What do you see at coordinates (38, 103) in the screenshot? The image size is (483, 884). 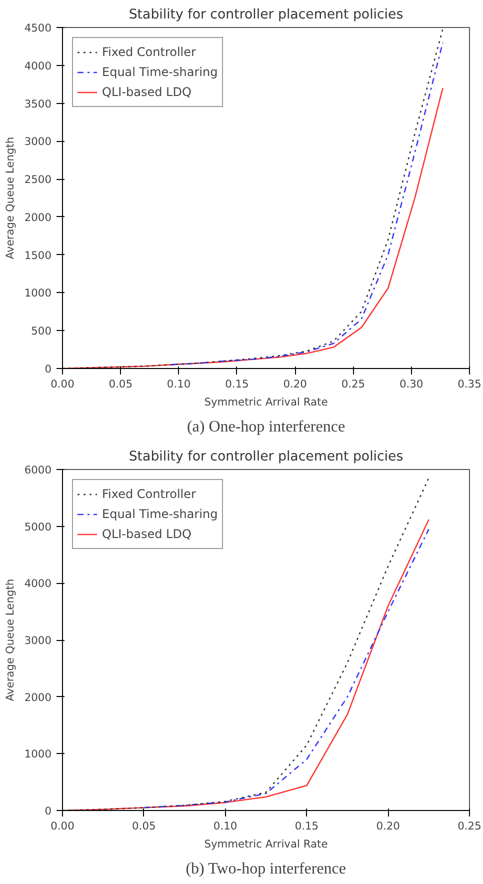 I see `y-tick-label: 3500` at bounding box center [38, 103].